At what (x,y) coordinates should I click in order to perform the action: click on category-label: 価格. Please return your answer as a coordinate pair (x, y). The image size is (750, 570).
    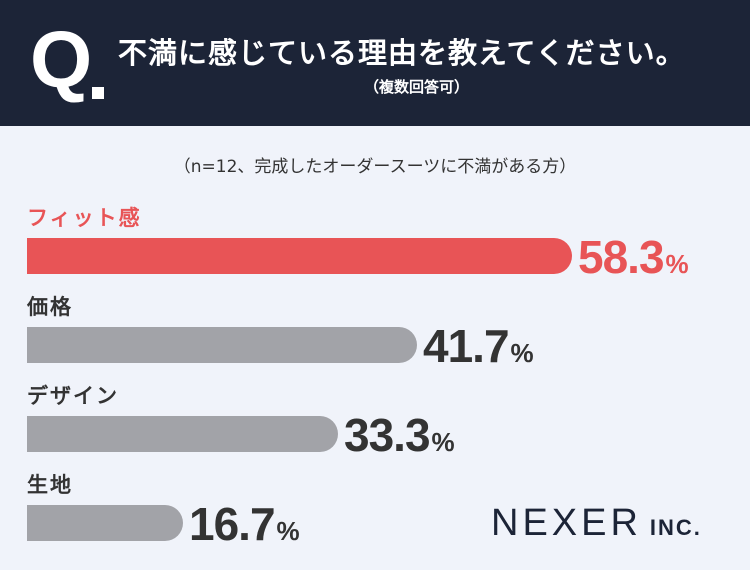
    Looking at the image, I should click on (50, 307).